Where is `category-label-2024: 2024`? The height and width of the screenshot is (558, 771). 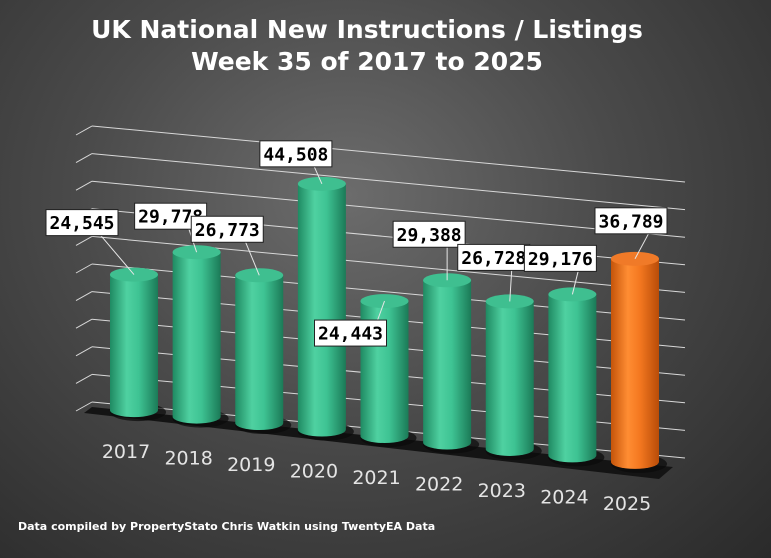 category-label-2024: 2024 is located at coordinates (564, 497).